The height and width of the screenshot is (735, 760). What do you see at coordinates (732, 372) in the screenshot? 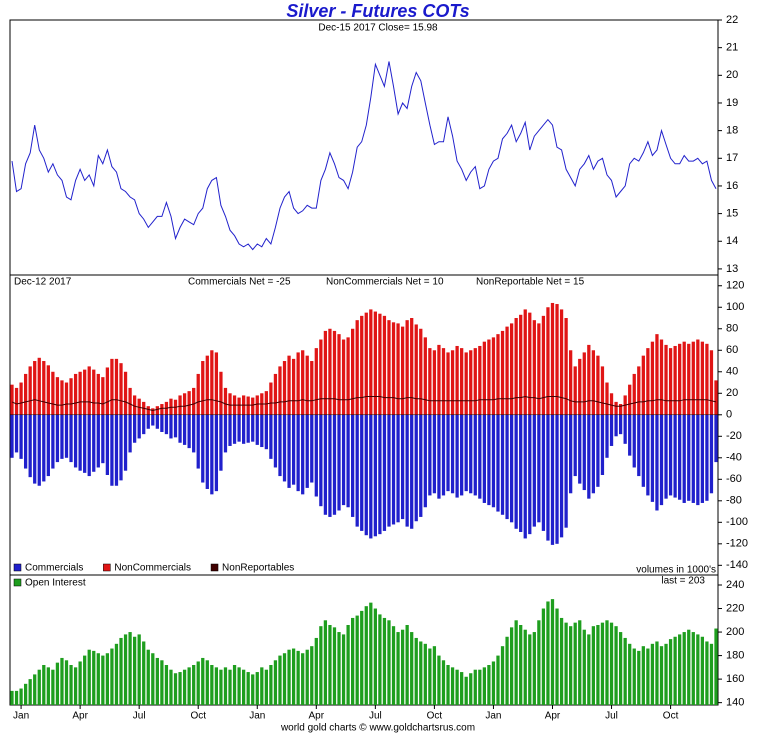
I see `y-tick-label: 40` at bounding box center [732, 372].